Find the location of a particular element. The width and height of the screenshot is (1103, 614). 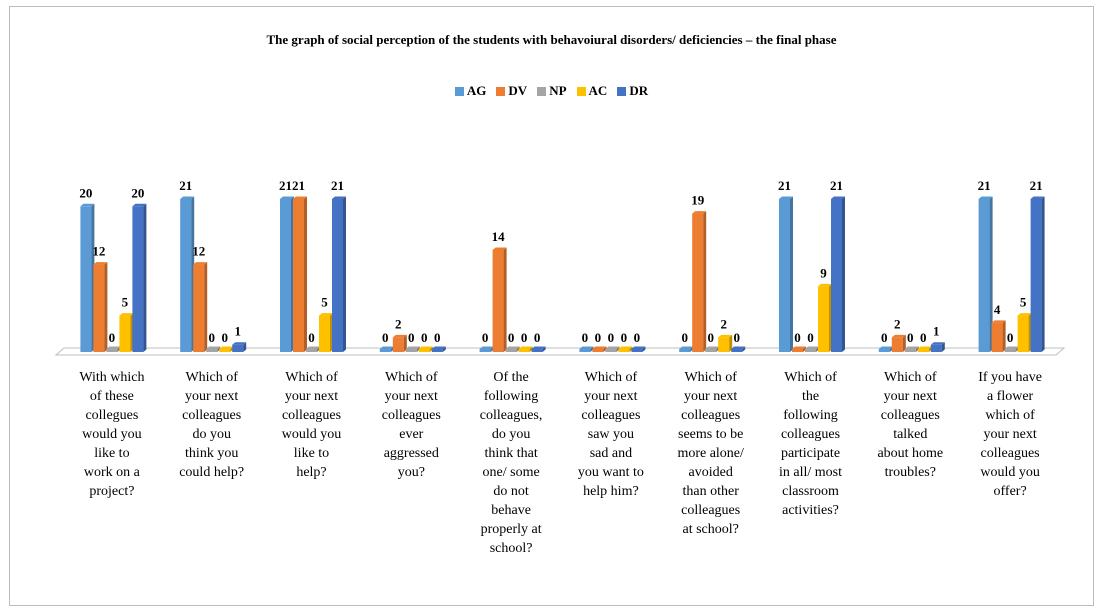

category-label-line: project? is located at coordinates (112, 491).